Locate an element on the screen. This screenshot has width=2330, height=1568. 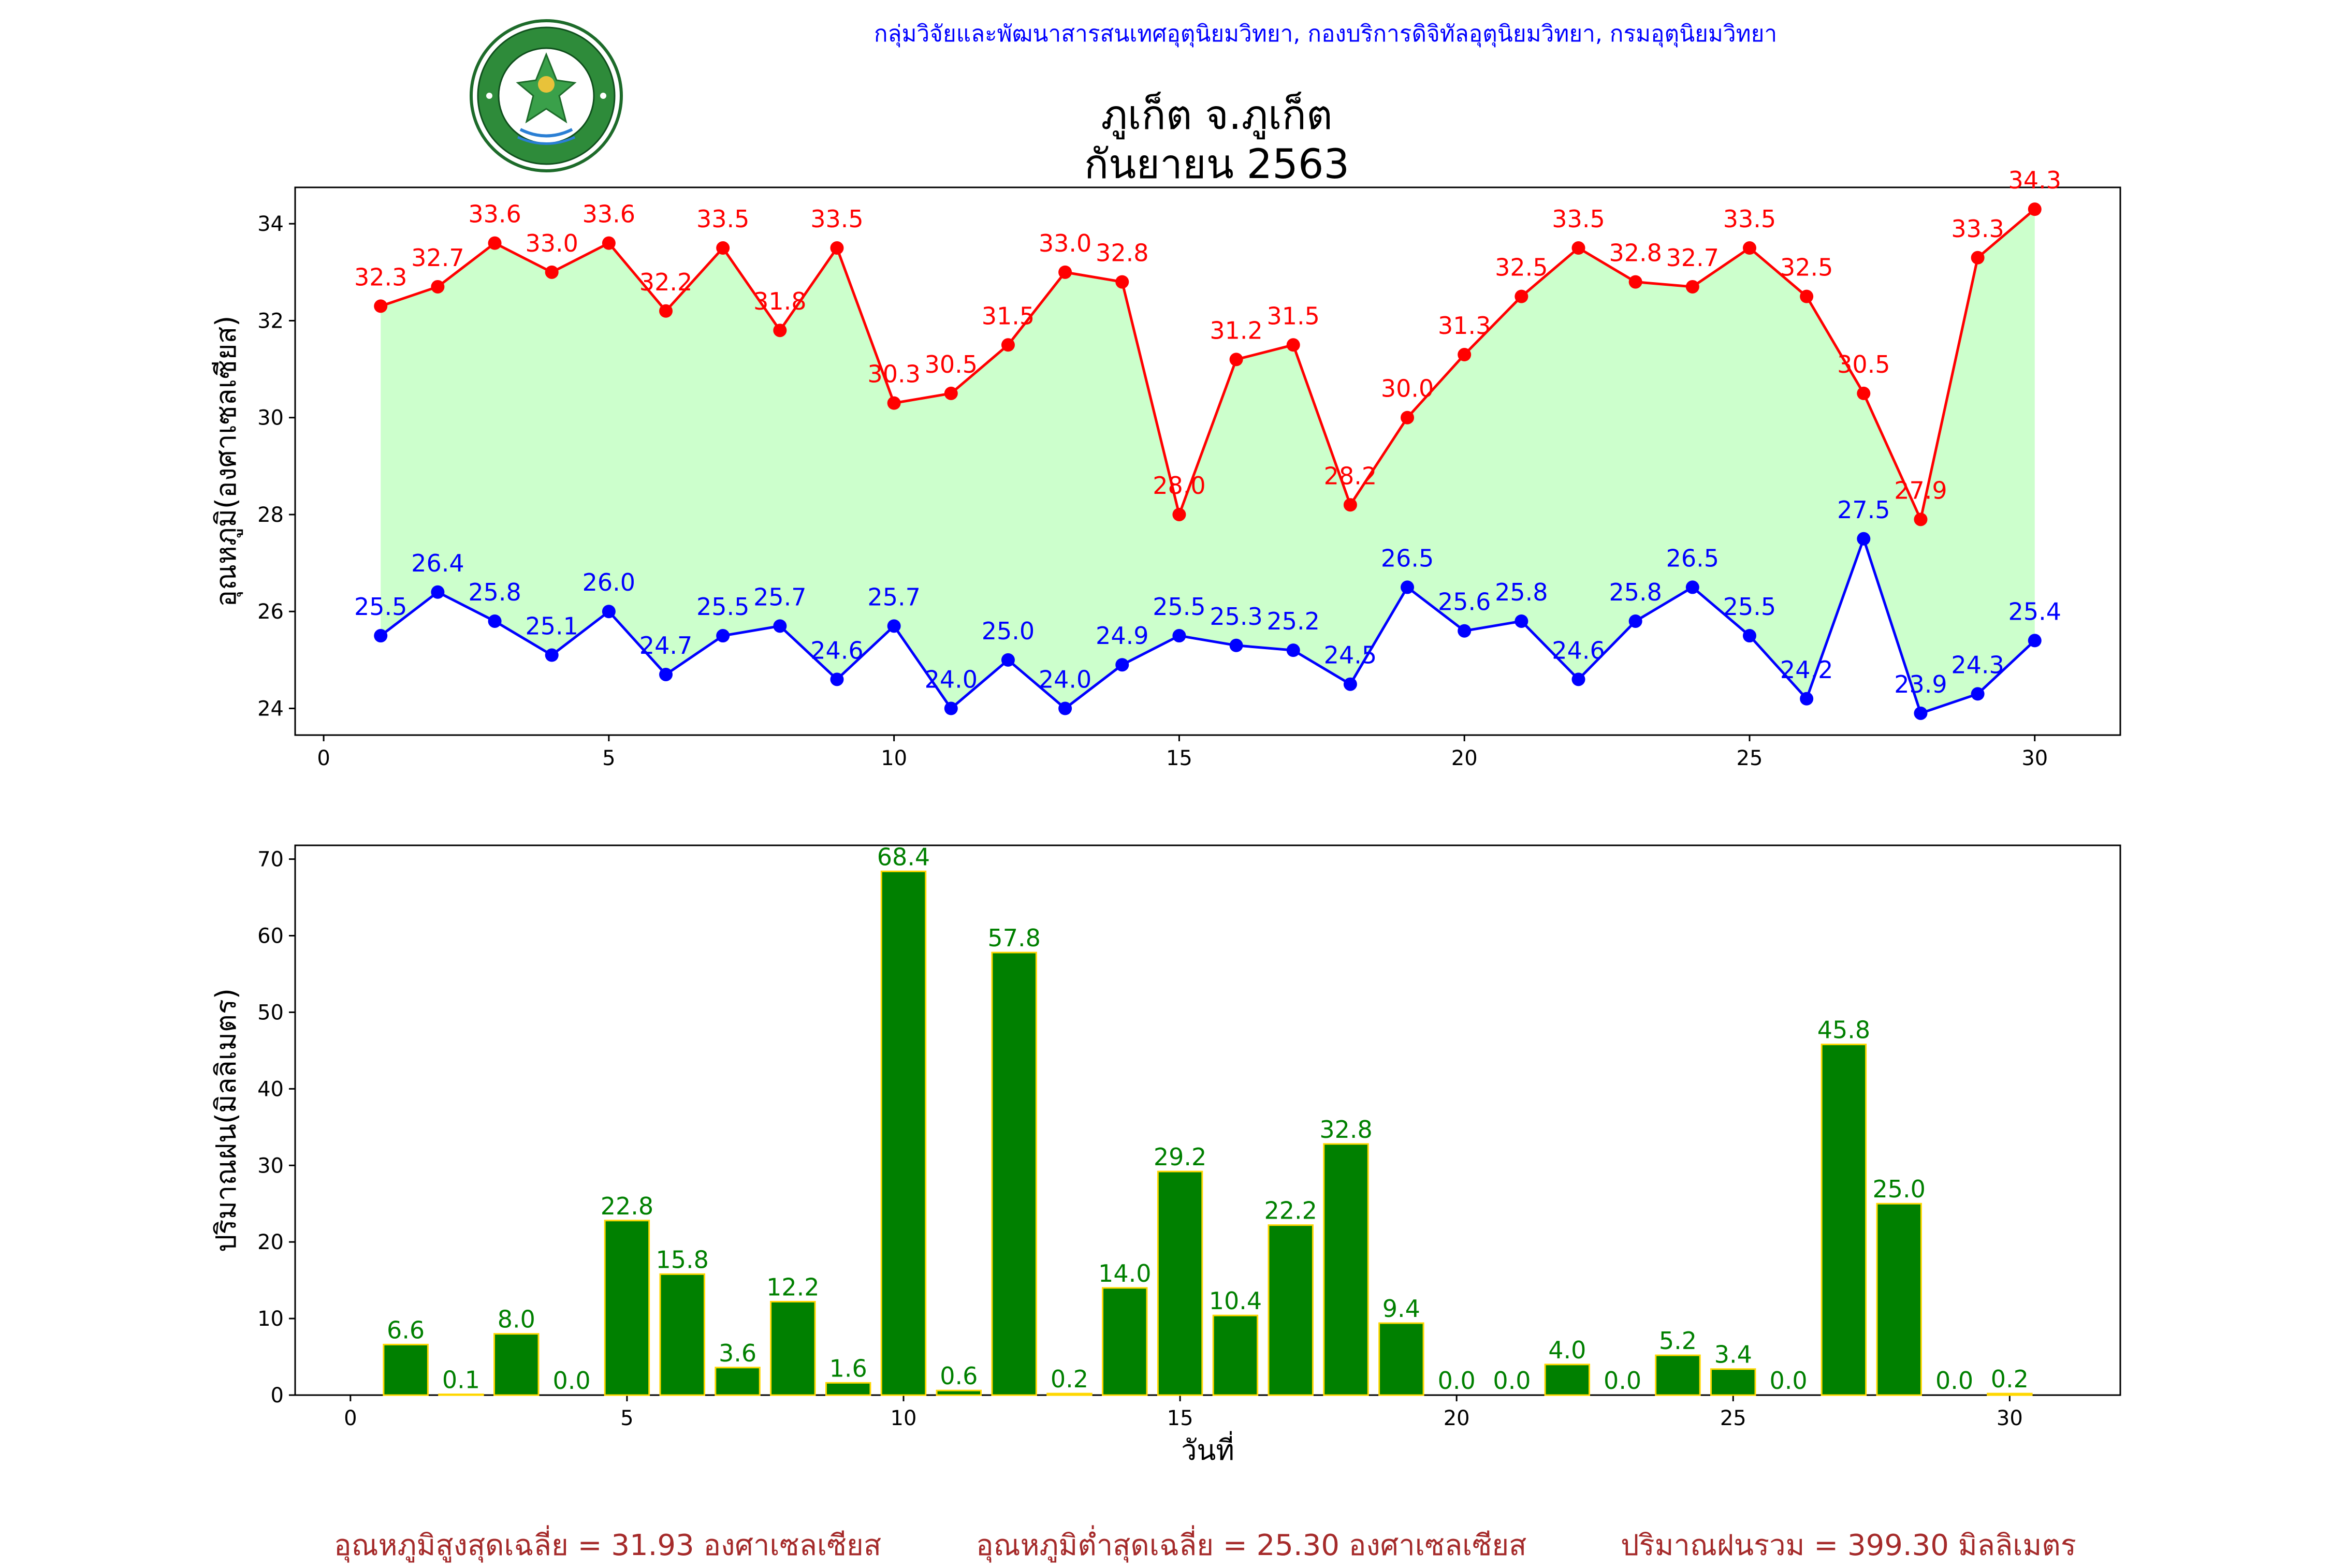
chart-title-month: กันยายน 2563 is located at coordinates (1217, 164).